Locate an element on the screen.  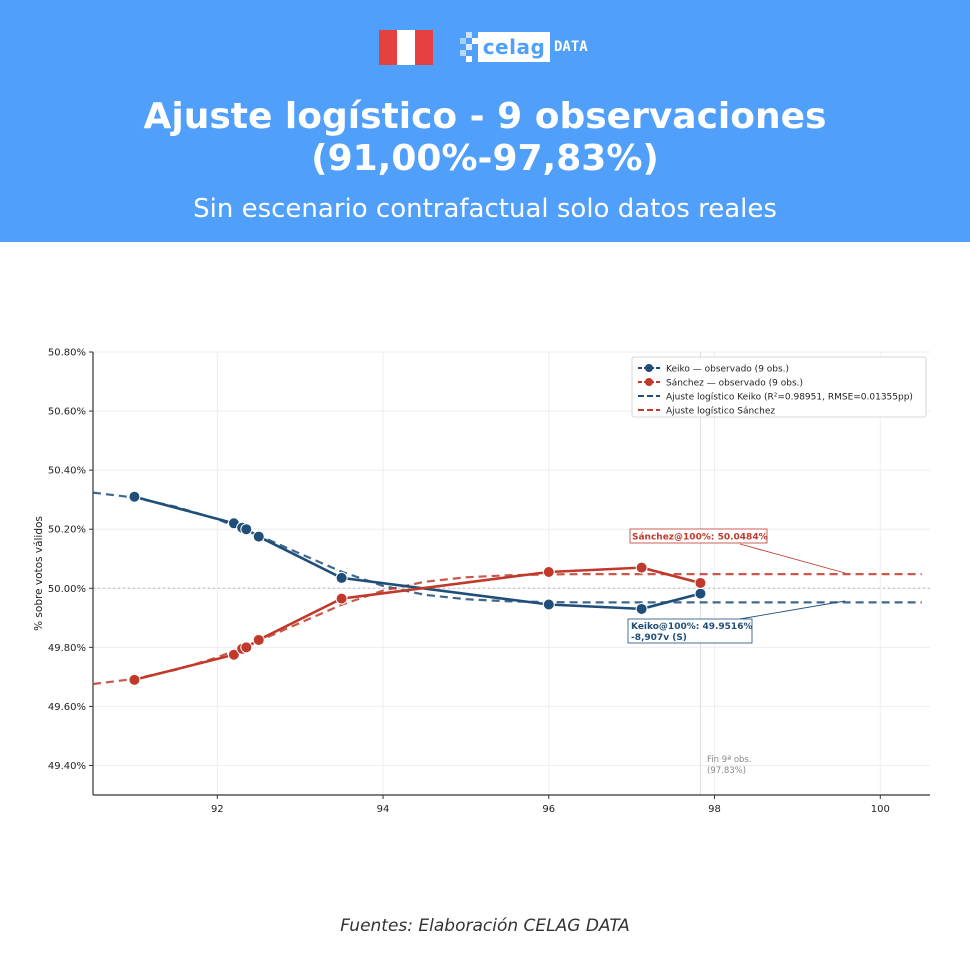
x-tick-label: 98 is located at coordinates (714, 809).